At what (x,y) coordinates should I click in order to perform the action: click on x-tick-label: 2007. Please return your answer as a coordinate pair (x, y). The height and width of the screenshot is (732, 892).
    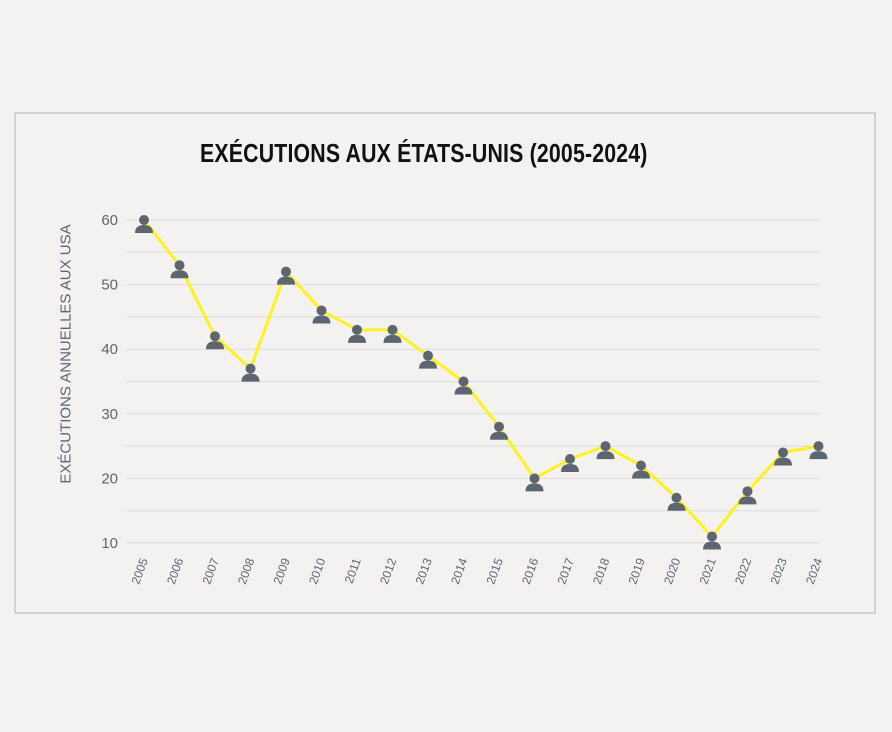
    Looking at the image, I should click on (211, 571).